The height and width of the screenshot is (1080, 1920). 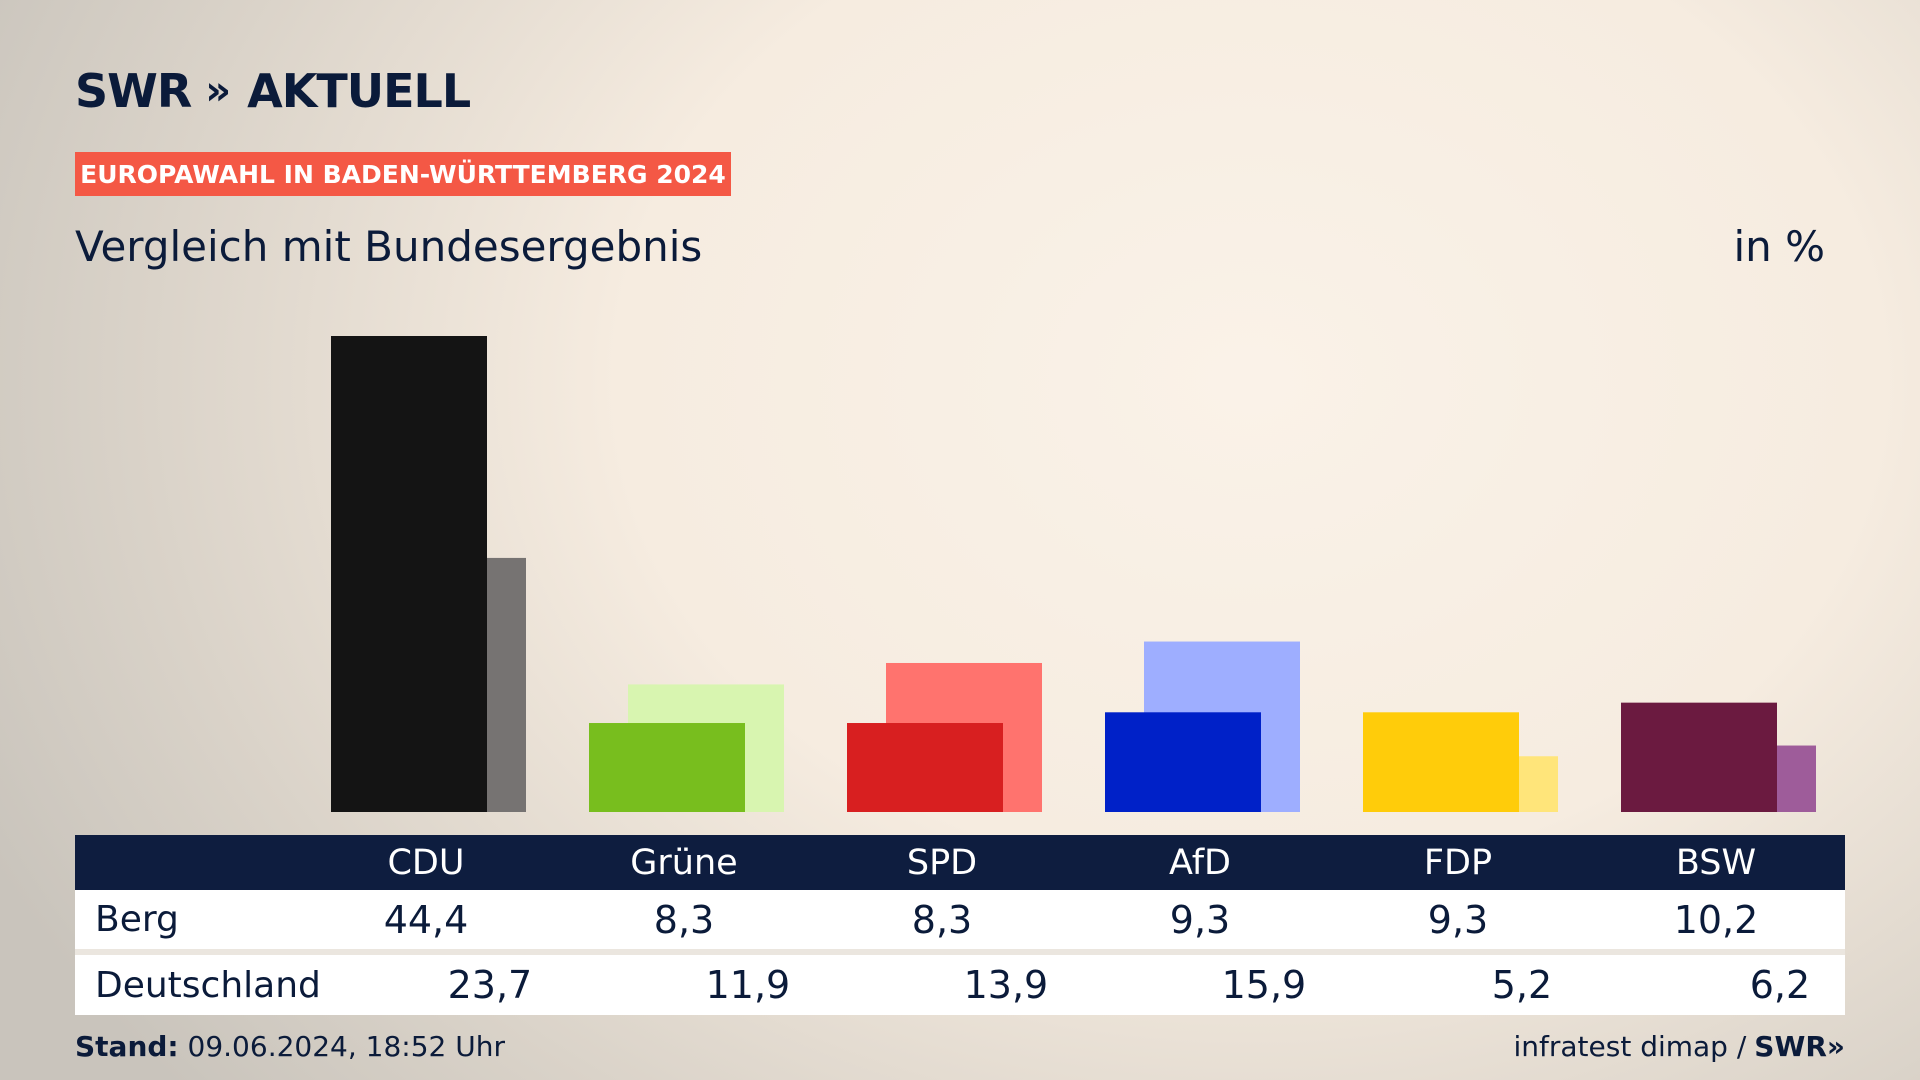 What do you see at coordinates (137, 919) in the screenshot?
I see `row-label: Berg` at bounding box center [137, 919].